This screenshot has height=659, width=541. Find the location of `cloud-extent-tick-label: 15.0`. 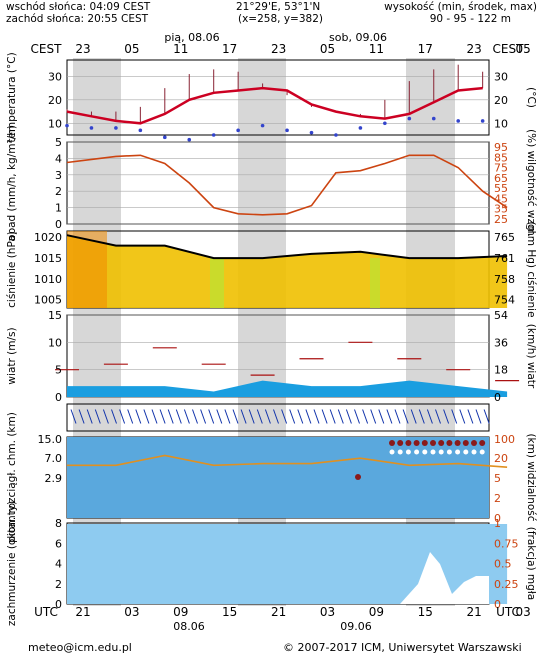

cloud-extent-tick-label: 15.0 is located at coordinates (50, 439).